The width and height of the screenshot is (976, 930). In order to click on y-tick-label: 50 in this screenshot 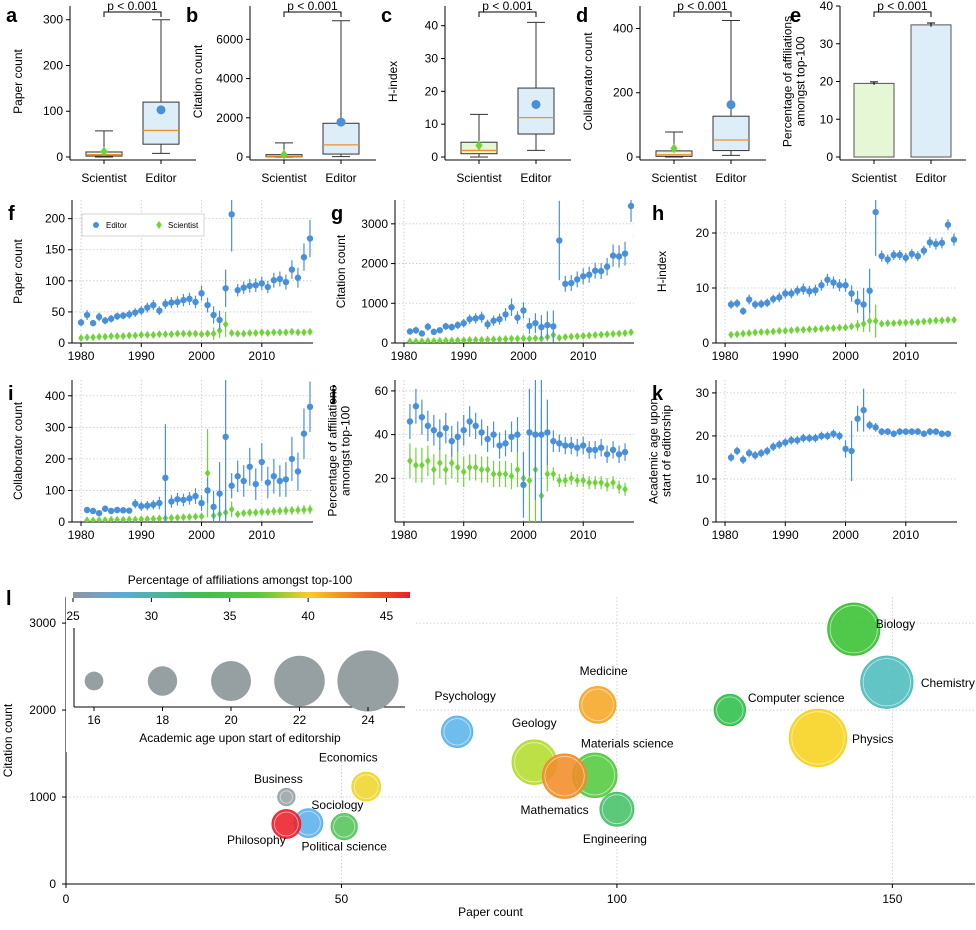, I will do `click(59, 312)`.